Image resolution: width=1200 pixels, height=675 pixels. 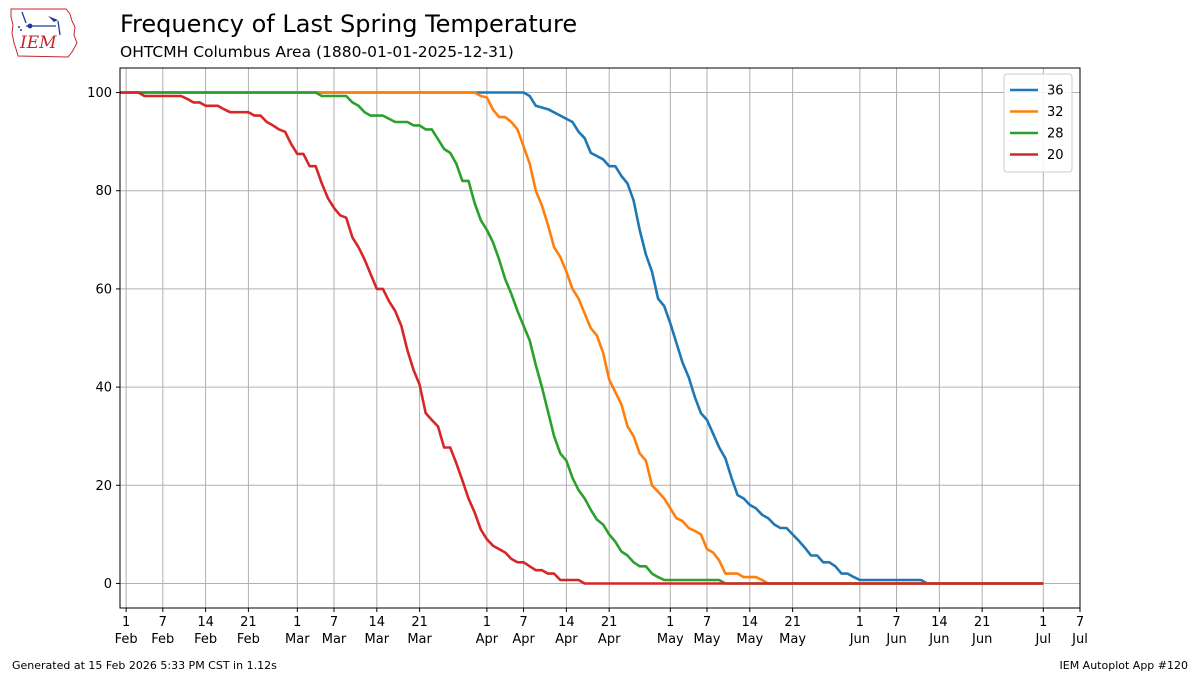 I want to click on y-tick-label: 0, so click(x=108, y=584).